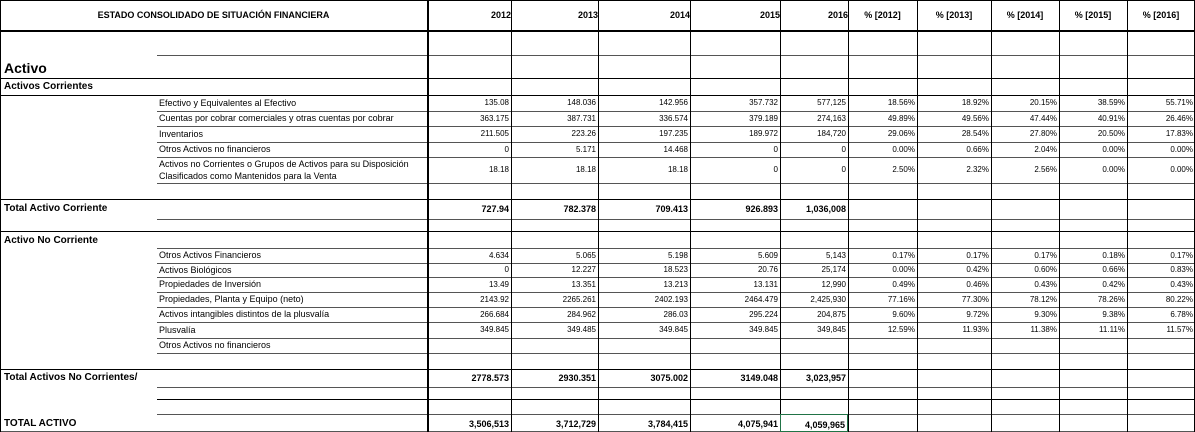 This screenshot has height=432, width=1195. I want to click on noncurrent-asset-row-value: 12.227, so click(583, 269).